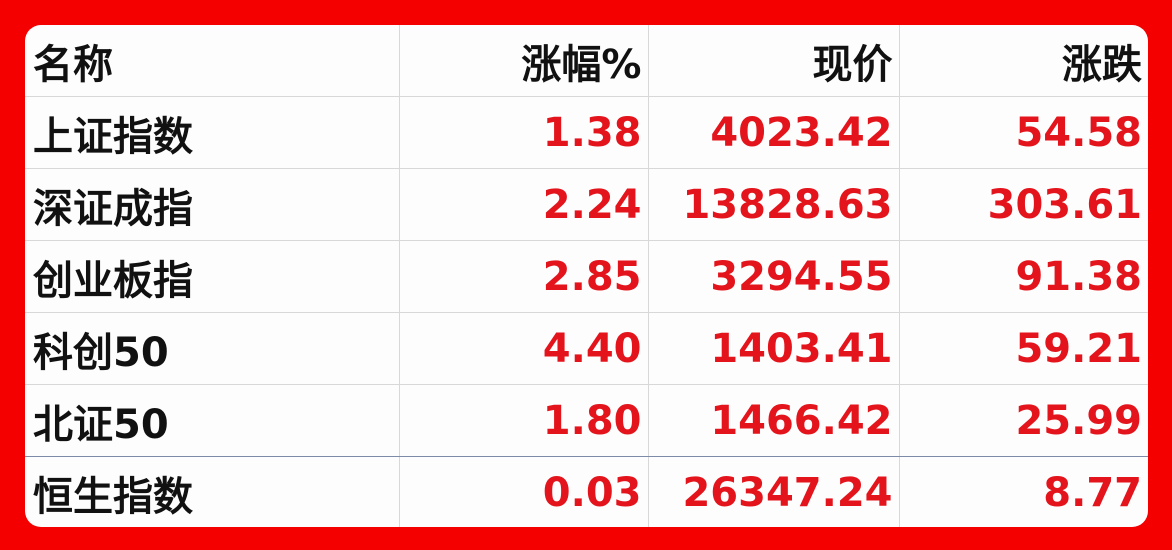  I want to click on index-change: 303.61, so click(1023, 204).